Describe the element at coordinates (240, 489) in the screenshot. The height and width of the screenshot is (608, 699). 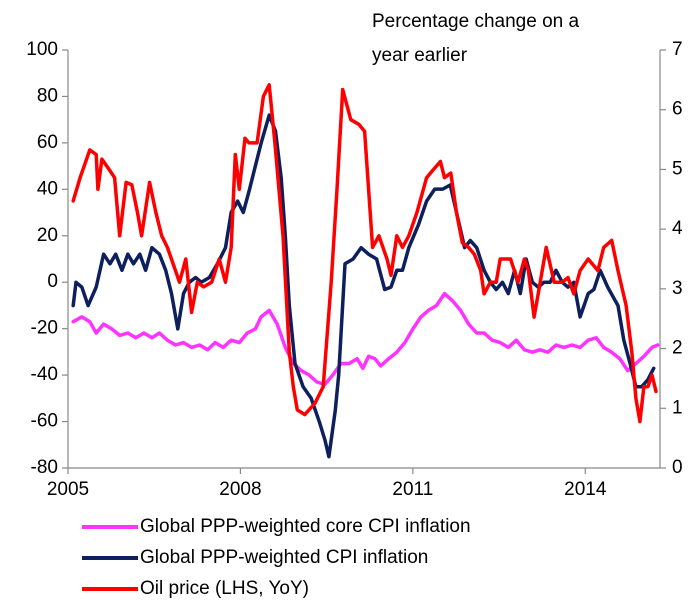
I see `x-tick-label: 2008` at that location.